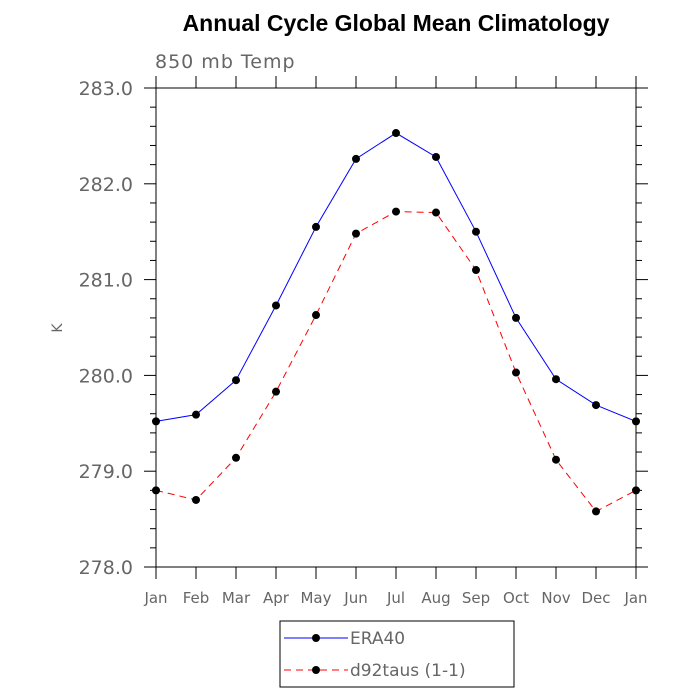 The width and height of the screenshot is (700, 700). I want to click on x-tick-label: Nov, so click(555, 598).